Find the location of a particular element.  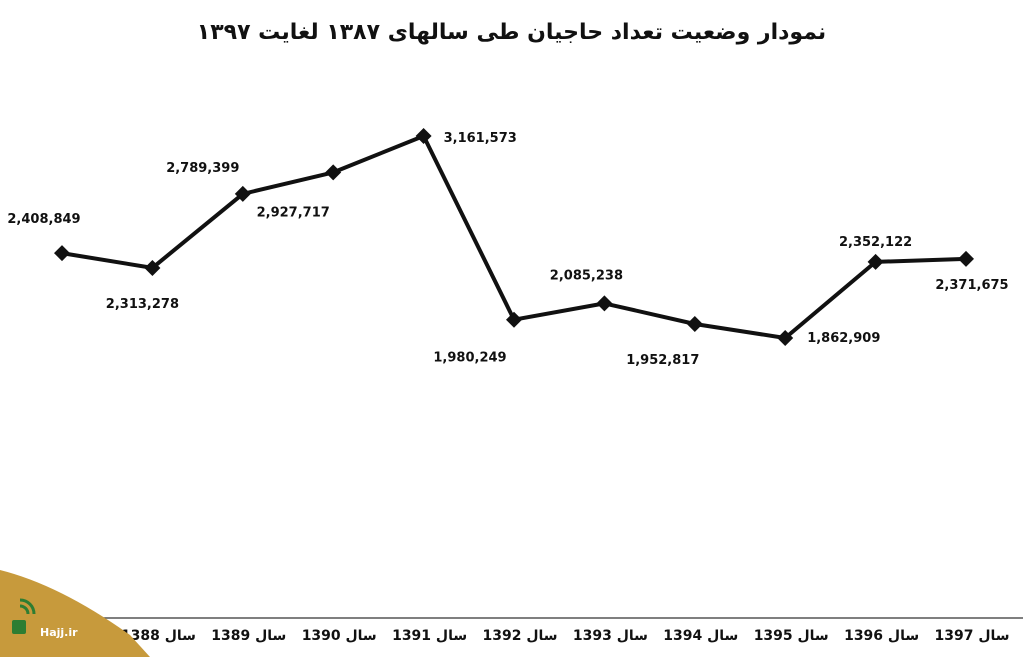

data-value-label: 1,862,909 is located at coordinates (843, 338).